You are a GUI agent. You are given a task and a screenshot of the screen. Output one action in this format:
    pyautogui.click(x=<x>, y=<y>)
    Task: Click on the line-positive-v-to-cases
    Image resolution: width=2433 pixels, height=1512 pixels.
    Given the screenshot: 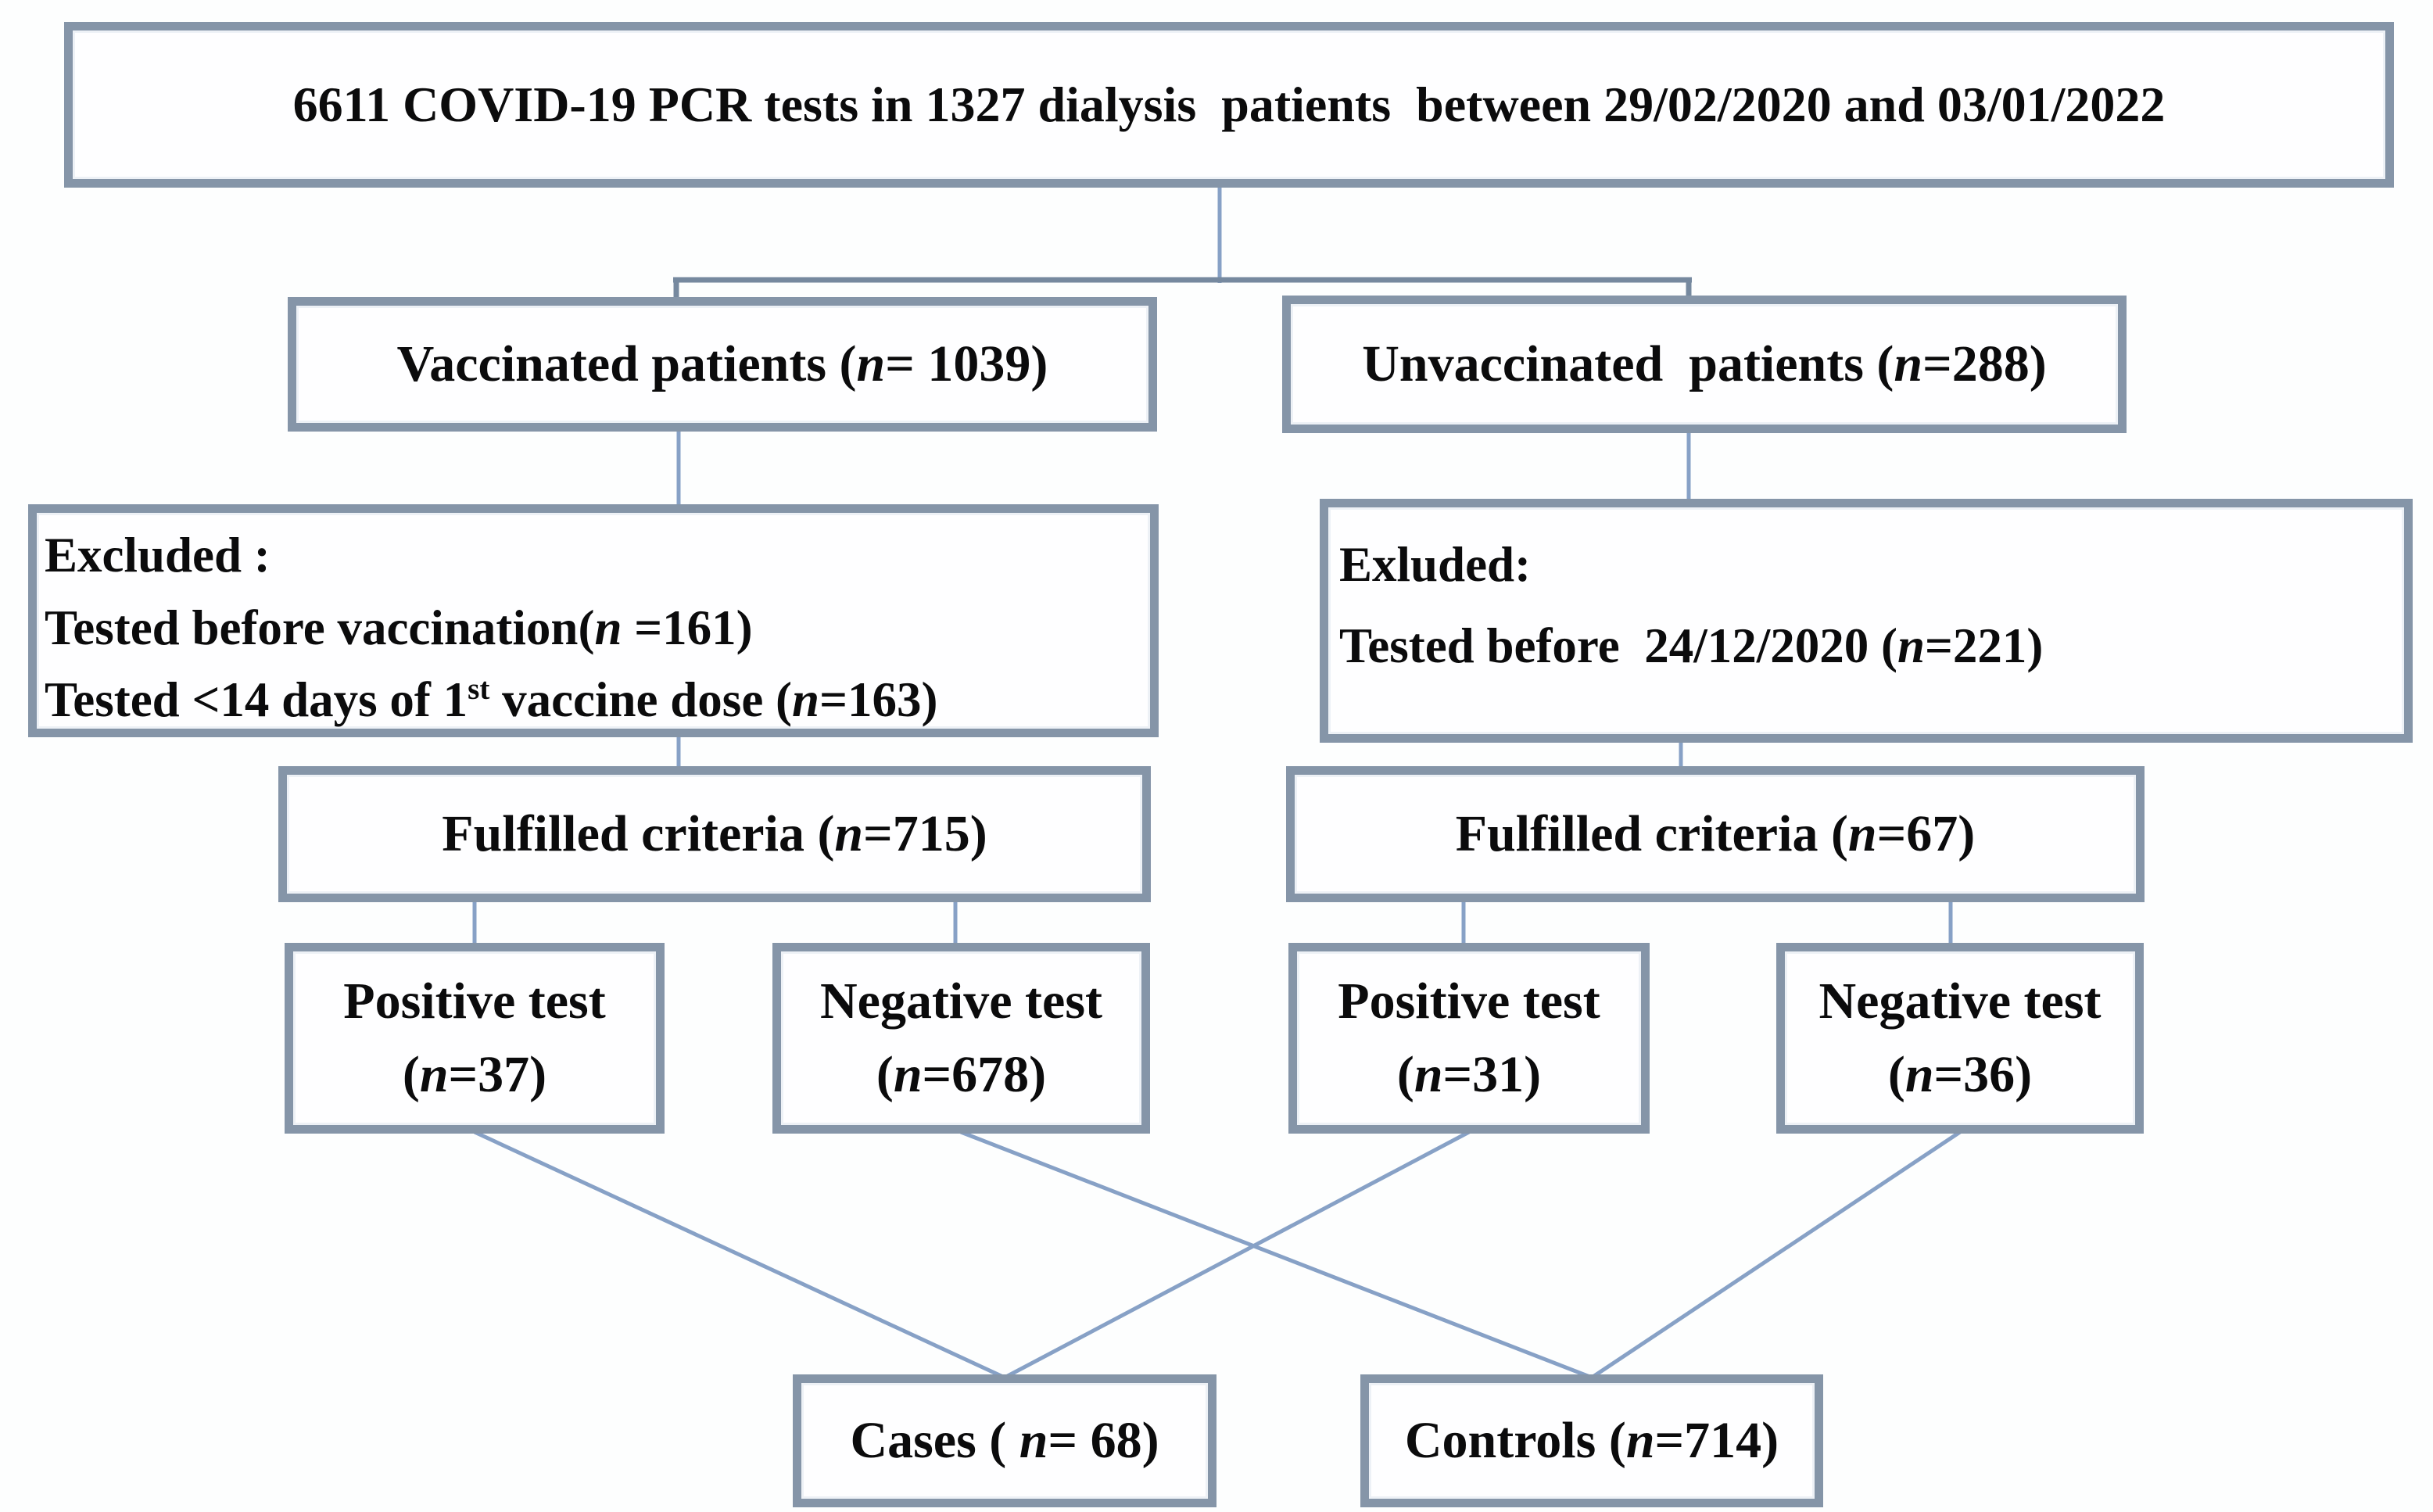 What is the action you would take?
    pyautogui.click(x=739, y=1255)
    